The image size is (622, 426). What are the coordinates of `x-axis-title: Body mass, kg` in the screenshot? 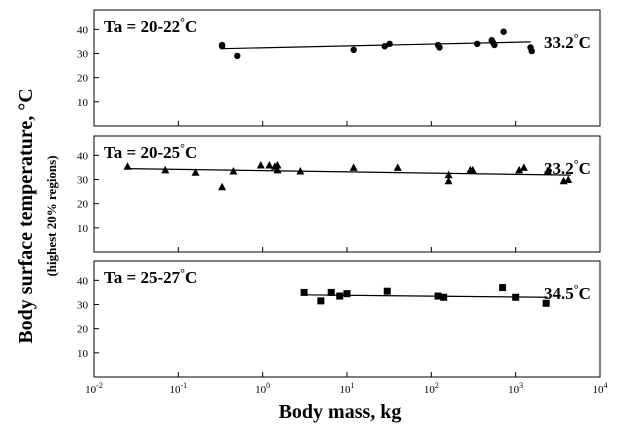 It's located at (340, 412).